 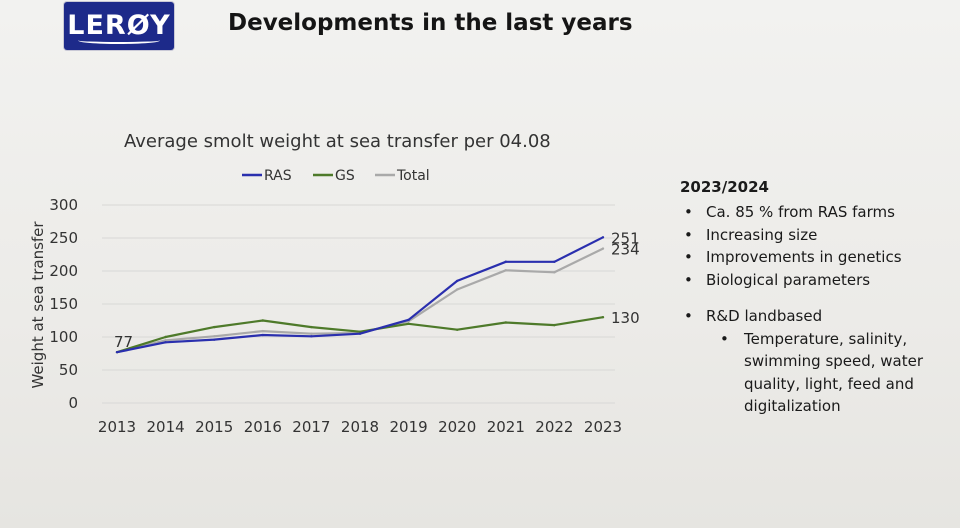 I want to click on x-tick-label: 2021, so click(x=506, y=427).